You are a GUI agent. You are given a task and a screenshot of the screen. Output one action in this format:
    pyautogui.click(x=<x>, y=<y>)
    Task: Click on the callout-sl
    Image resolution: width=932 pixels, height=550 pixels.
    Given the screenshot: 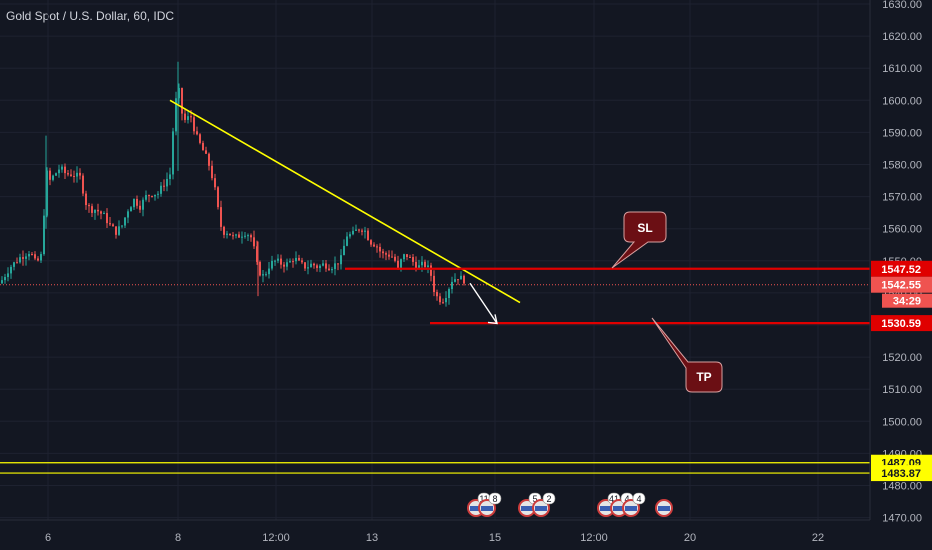 What is the action you would take?
    pyautogui.click(x=639, y=240)
    